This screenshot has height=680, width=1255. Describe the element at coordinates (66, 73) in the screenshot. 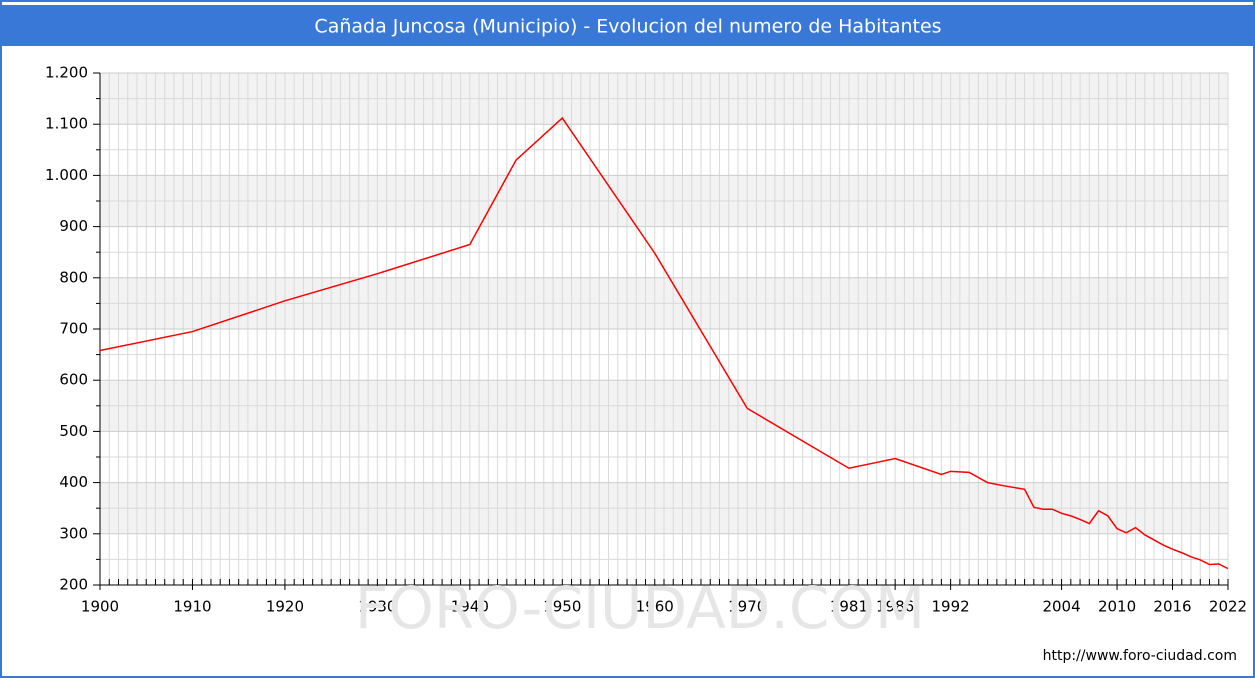

I see `y-tick-label: 1.200` at that location.